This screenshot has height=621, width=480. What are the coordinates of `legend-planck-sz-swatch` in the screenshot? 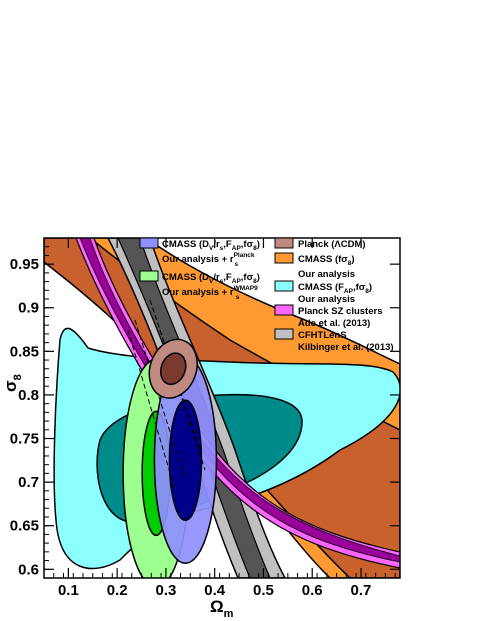 It's located at (284, 310).